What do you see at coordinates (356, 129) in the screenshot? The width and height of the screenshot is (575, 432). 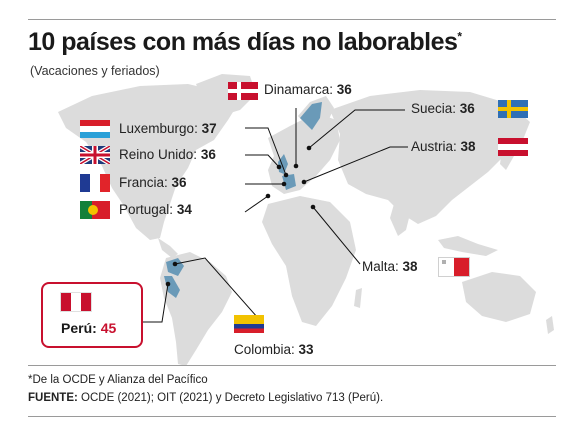 I see `line-suecia` at bounding box center [356, 129].